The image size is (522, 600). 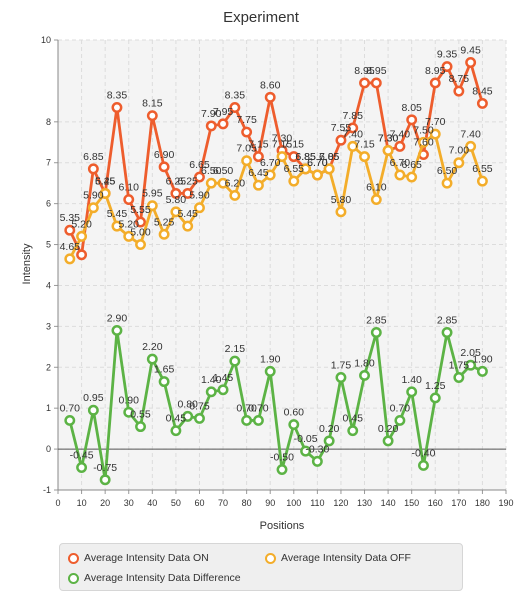 I want to click on data-label-2: 2.20, so click(x=152, y=347).